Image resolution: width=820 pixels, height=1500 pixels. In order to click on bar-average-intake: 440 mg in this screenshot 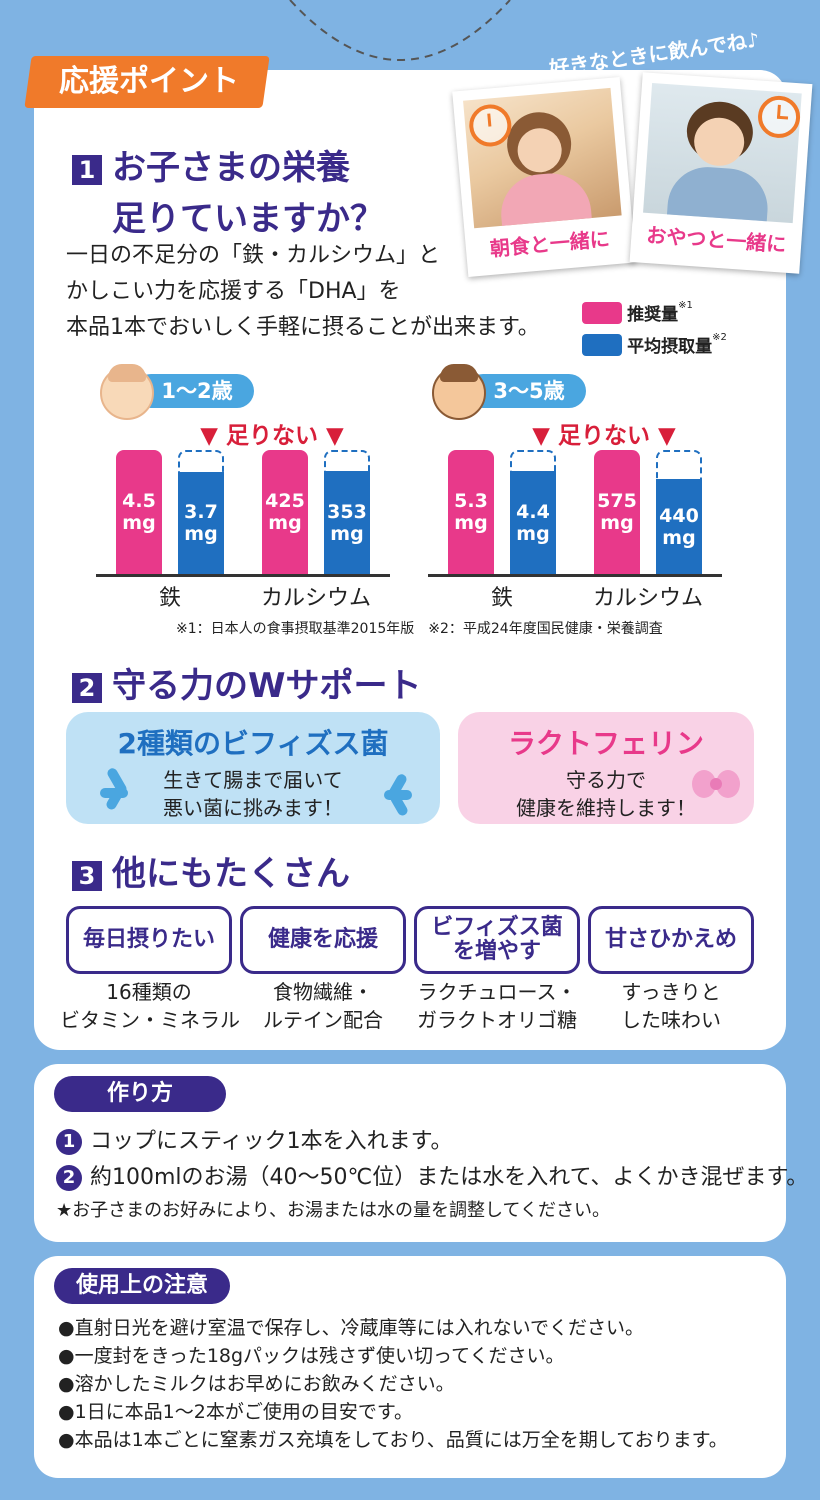, I will do `click(679, 526)`.